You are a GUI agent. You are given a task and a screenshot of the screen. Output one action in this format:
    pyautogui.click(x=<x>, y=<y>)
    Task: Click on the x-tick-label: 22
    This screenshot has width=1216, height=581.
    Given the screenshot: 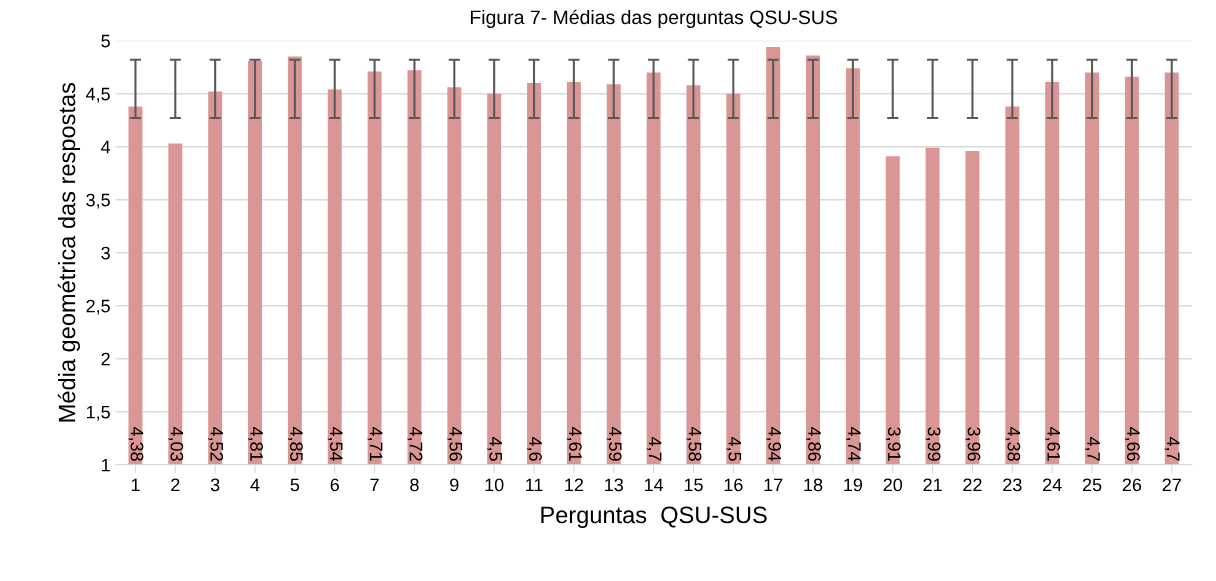 What is the action you would take?
    pyautogui.click(x=972, y=485)
    